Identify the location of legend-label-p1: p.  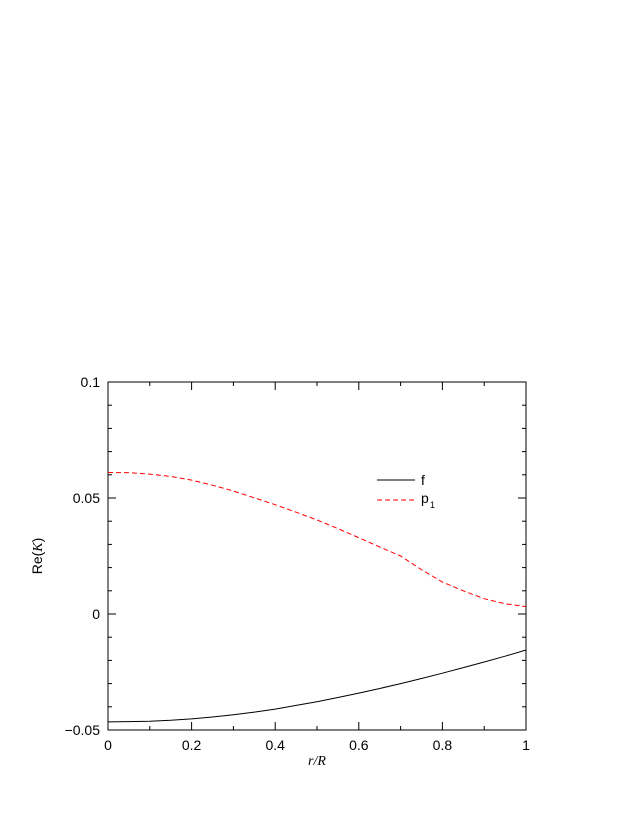
(425, 498).